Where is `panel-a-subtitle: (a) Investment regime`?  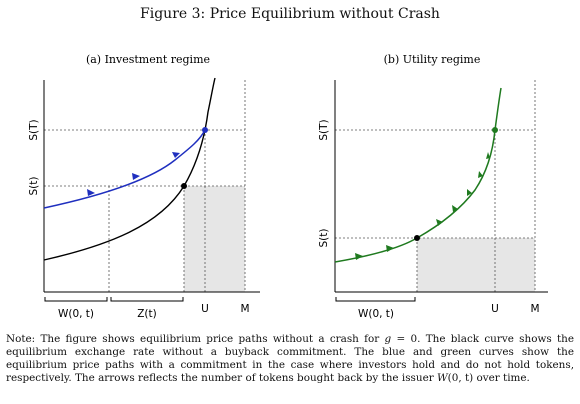
panel-a-subtitle: (a) Investment regime is located at coordinates (148, 59).